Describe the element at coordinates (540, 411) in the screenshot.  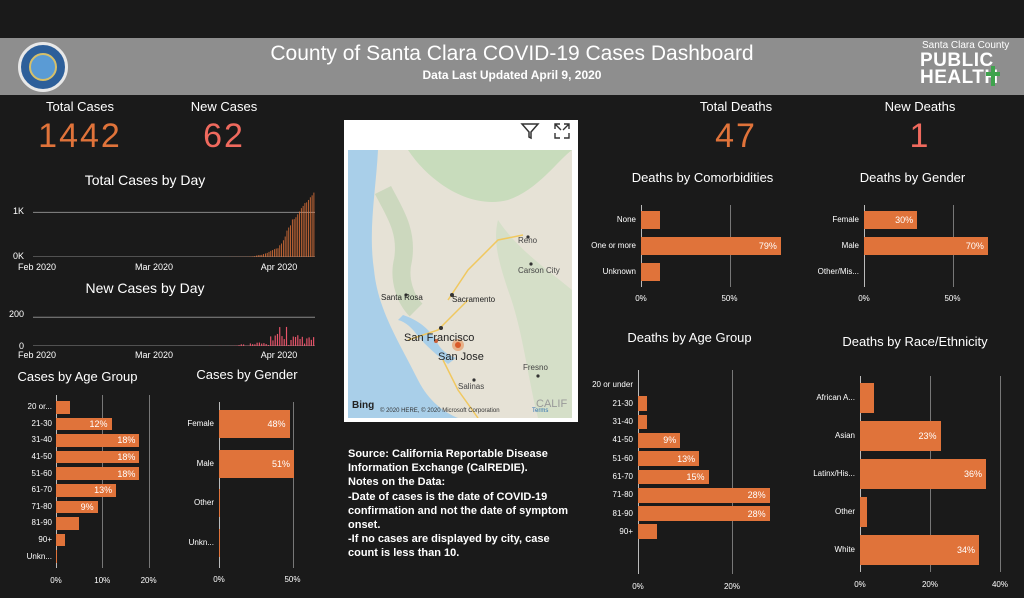
I see `map-terms-link: Terms` at that location.